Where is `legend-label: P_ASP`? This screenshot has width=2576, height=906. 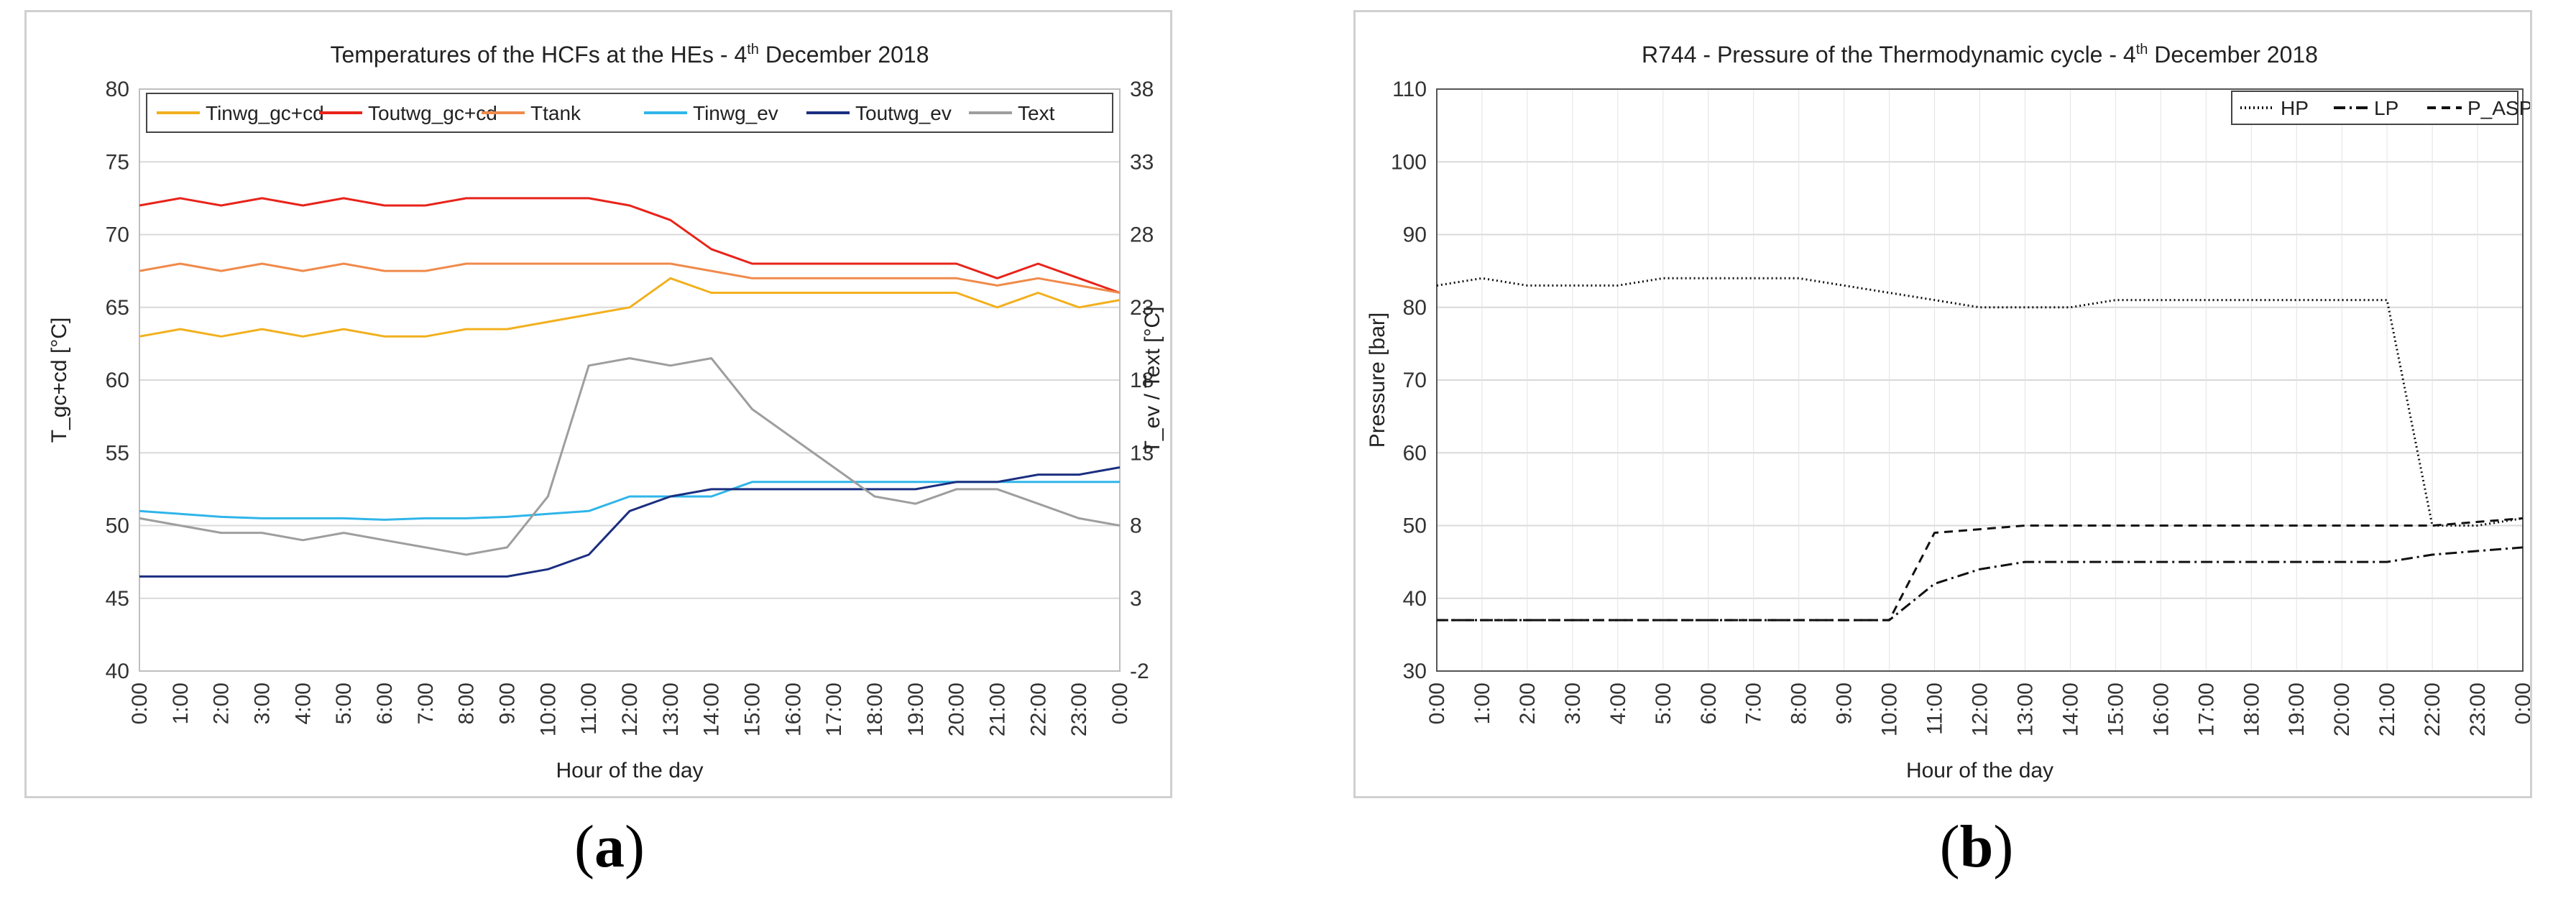 legend-label: P_ASP is located at coordinates (2498, 108).